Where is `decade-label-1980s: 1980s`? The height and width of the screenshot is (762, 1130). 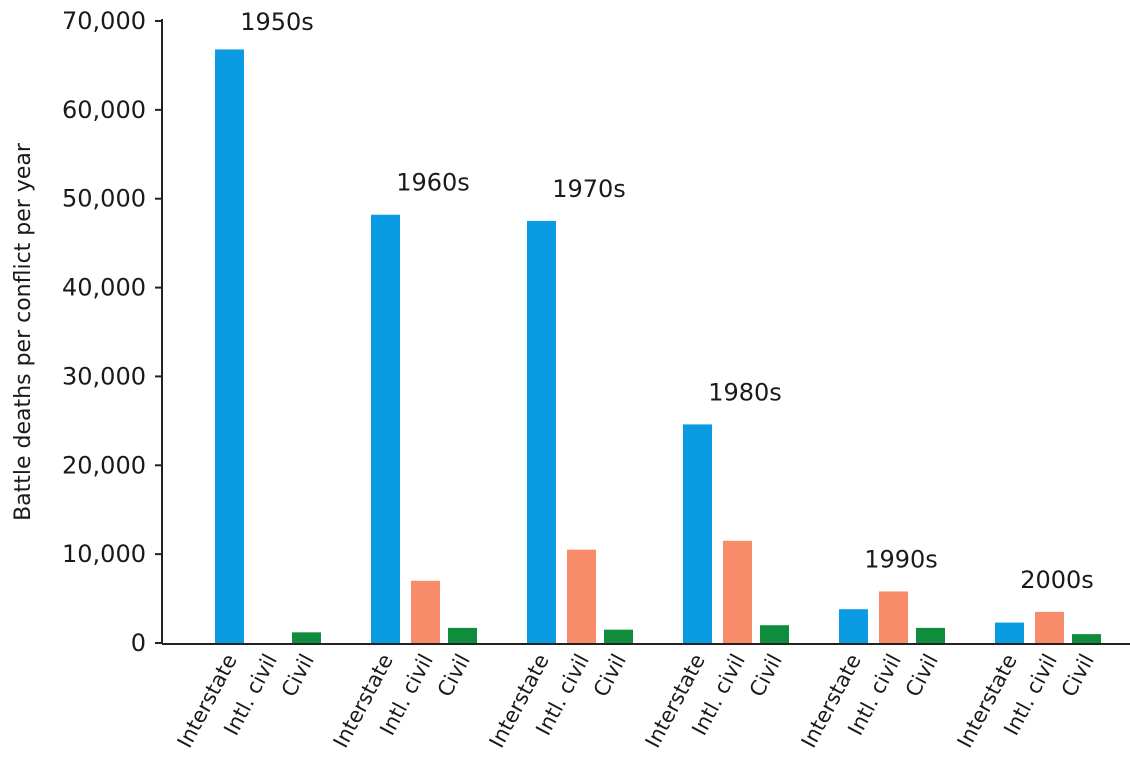 decade-label-1980s: 1980s is located at coordinates (745, 392).